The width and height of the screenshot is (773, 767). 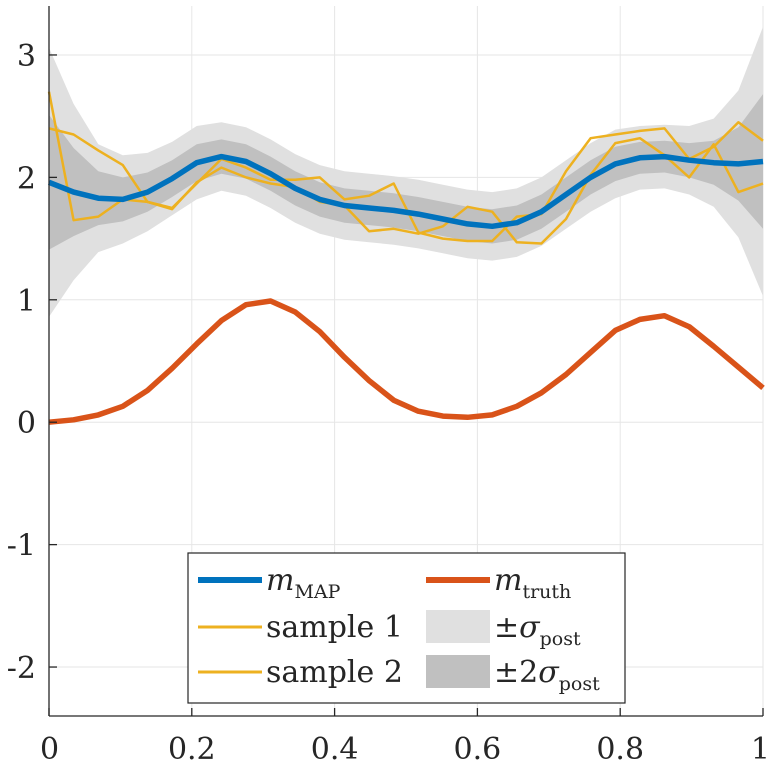 I want to click on x-tick-label-4: 0.8, so click(x=620, y=749).